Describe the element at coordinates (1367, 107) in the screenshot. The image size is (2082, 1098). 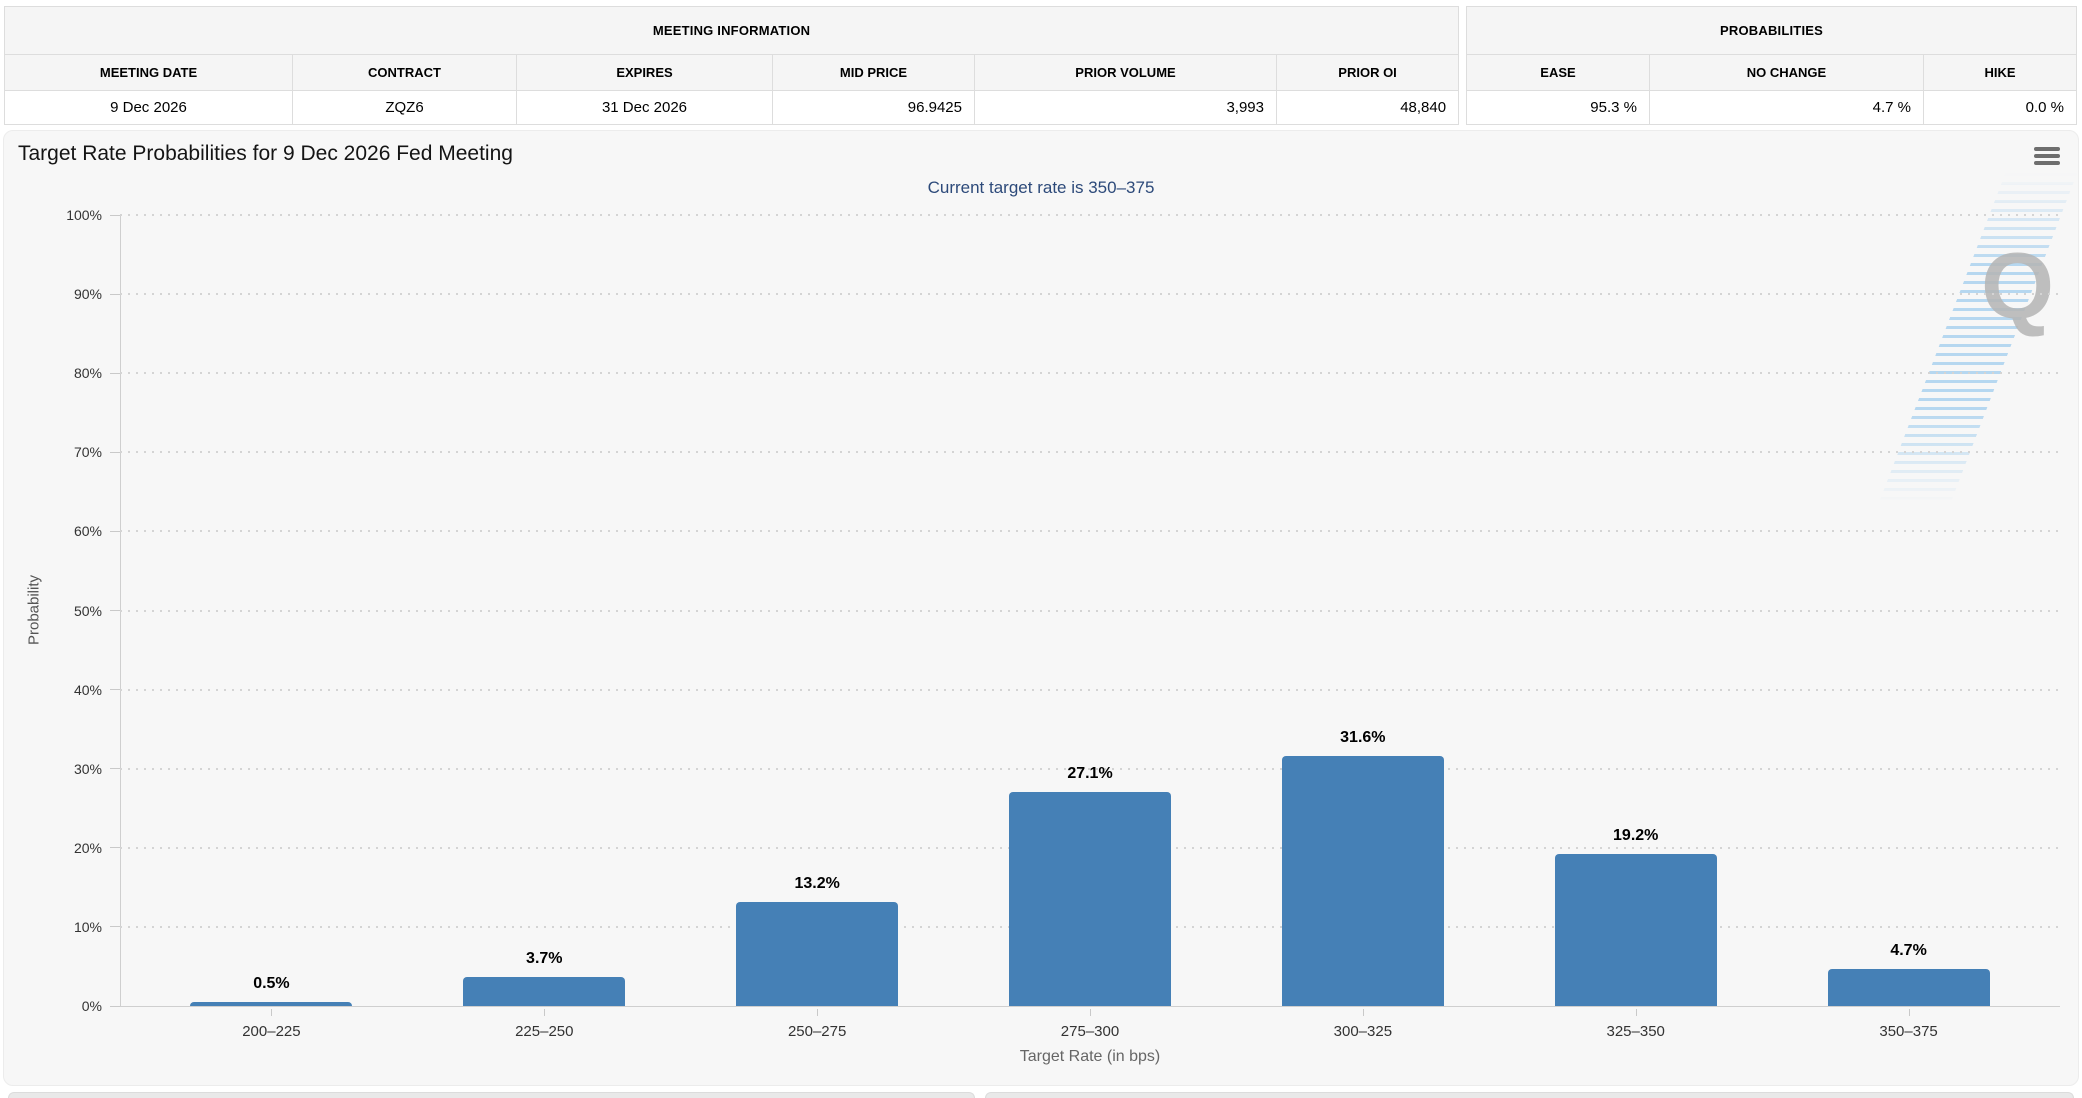
I see `prior-oi-value: 48,840` at that location.